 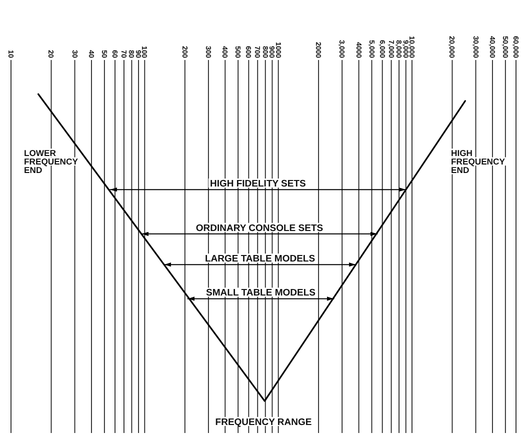 What do you see at coordinates (260, 259) in the screenshot?
I see `series-label: LARGE TABLE MODELS` at bounding box center [260, 259].